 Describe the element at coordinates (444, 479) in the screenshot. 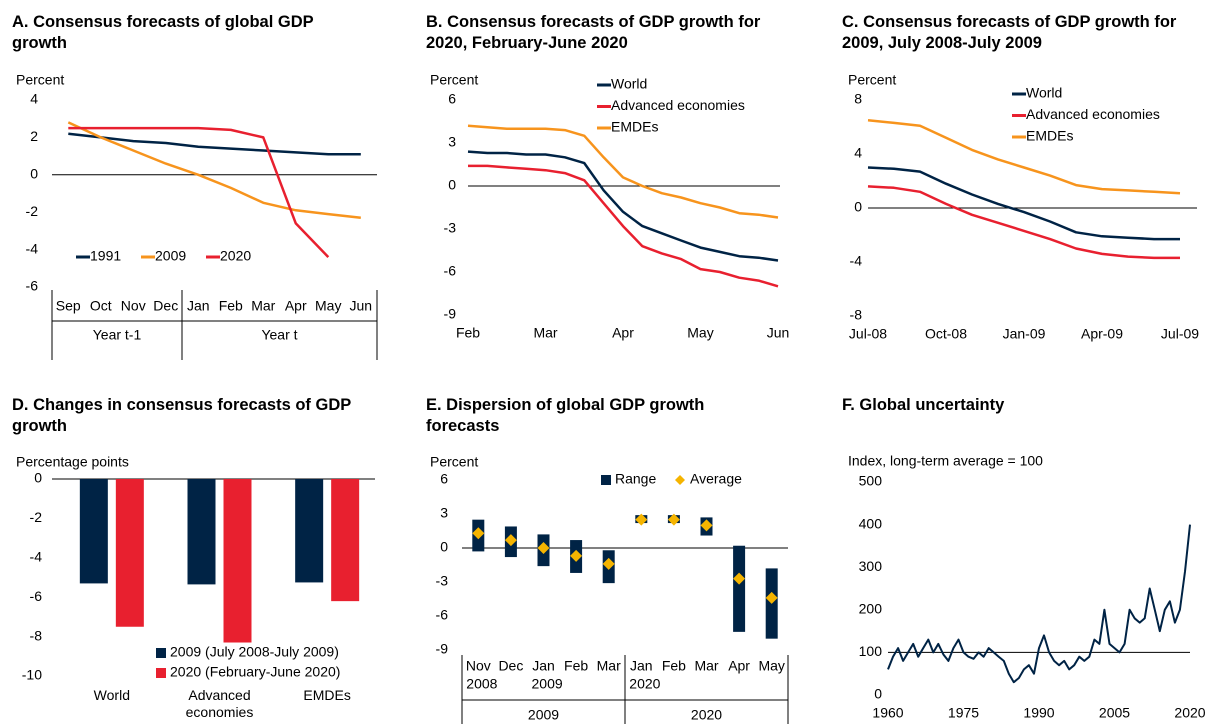

I see `y-tick-label: 6` at that location.